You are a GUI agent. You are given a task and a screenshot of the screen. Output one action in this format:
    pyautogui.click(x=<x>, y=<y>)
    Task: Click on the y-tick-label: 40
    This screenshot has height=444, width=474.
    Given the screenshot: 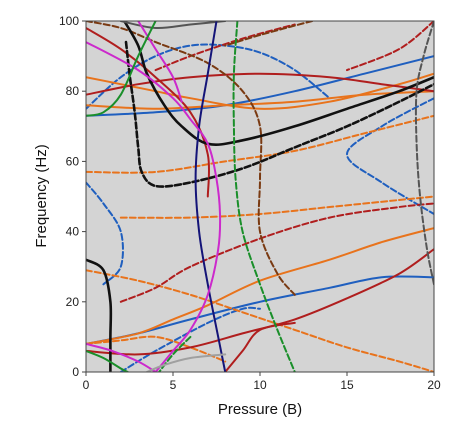 What is the action you would take?
    pyautogui.click(x=73, y=232)
    